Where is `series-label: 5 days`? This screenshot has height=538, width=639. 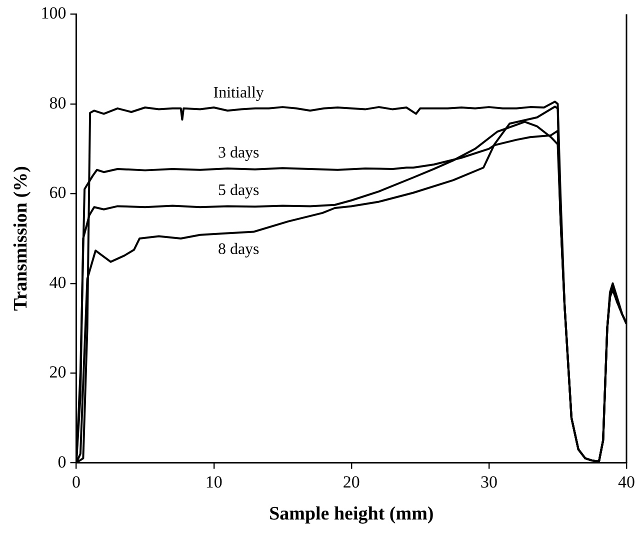 series-label: 5 days is located at coordinates (239, 190).